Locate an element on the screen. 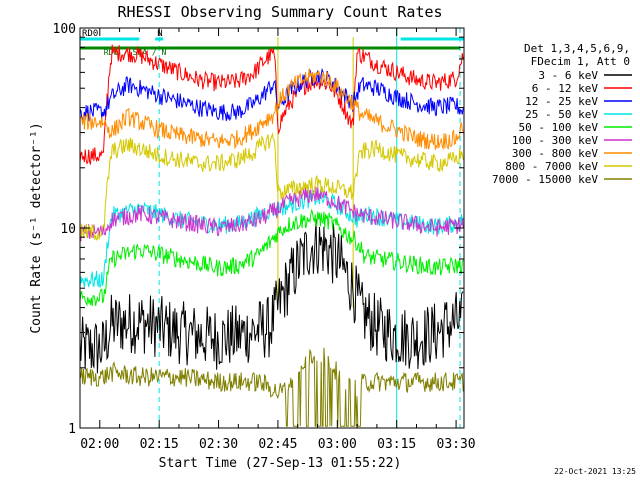 This screenshot has width=640, height=480. legend-label-12-25-kev: 12 - 25 keV is located at coordinates (561, 101).